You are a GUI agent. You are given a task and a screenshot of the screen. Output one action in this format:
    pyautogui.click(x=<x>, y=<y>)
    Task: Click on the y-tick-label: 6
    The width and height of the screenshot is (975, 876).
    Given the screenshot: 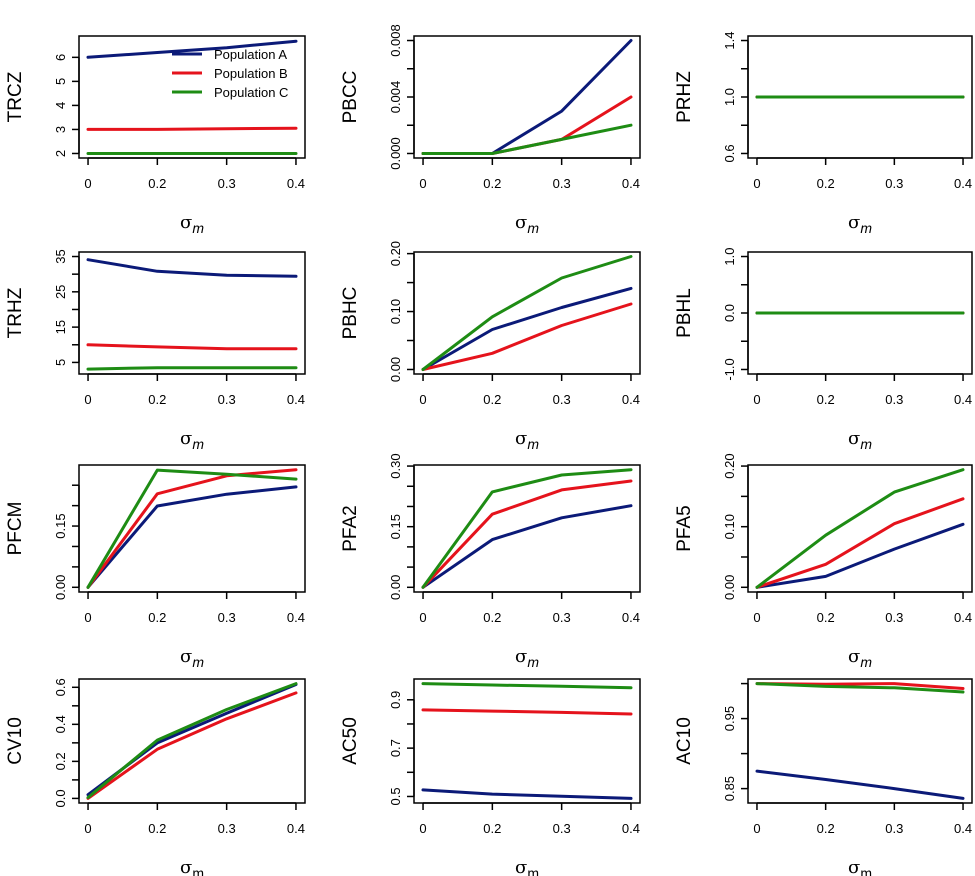 What is the action you would take?
    pyautogui.click(x=60, y=57)
    